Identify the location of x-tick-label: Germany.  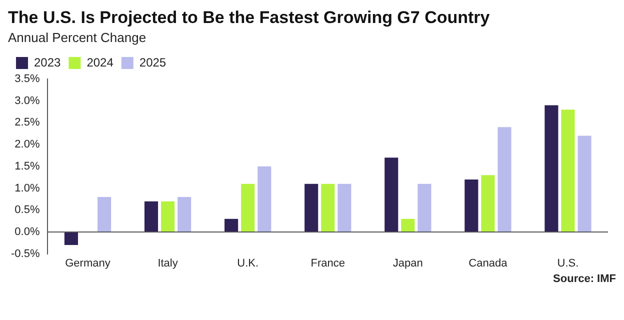
(88, 263).